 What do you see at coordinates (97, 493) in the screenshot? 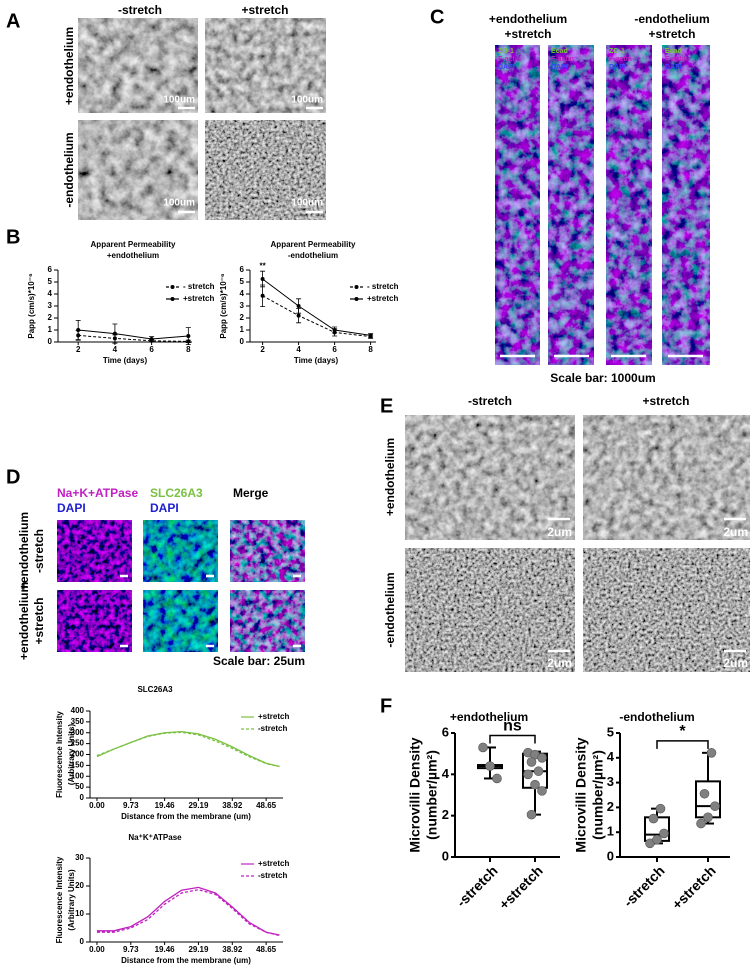
I see `column-header: Na+K+ATPase` at bounding box center [97, 493].